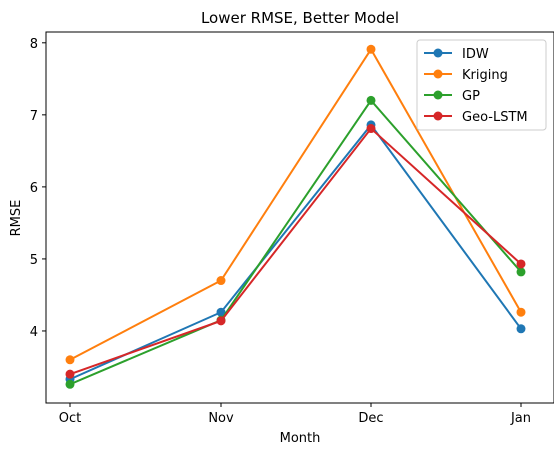 The image size is (554, 455). Describe the element at coordinates (34, 188) in the screenshot. I see `y-tick-label: 6` at that location.